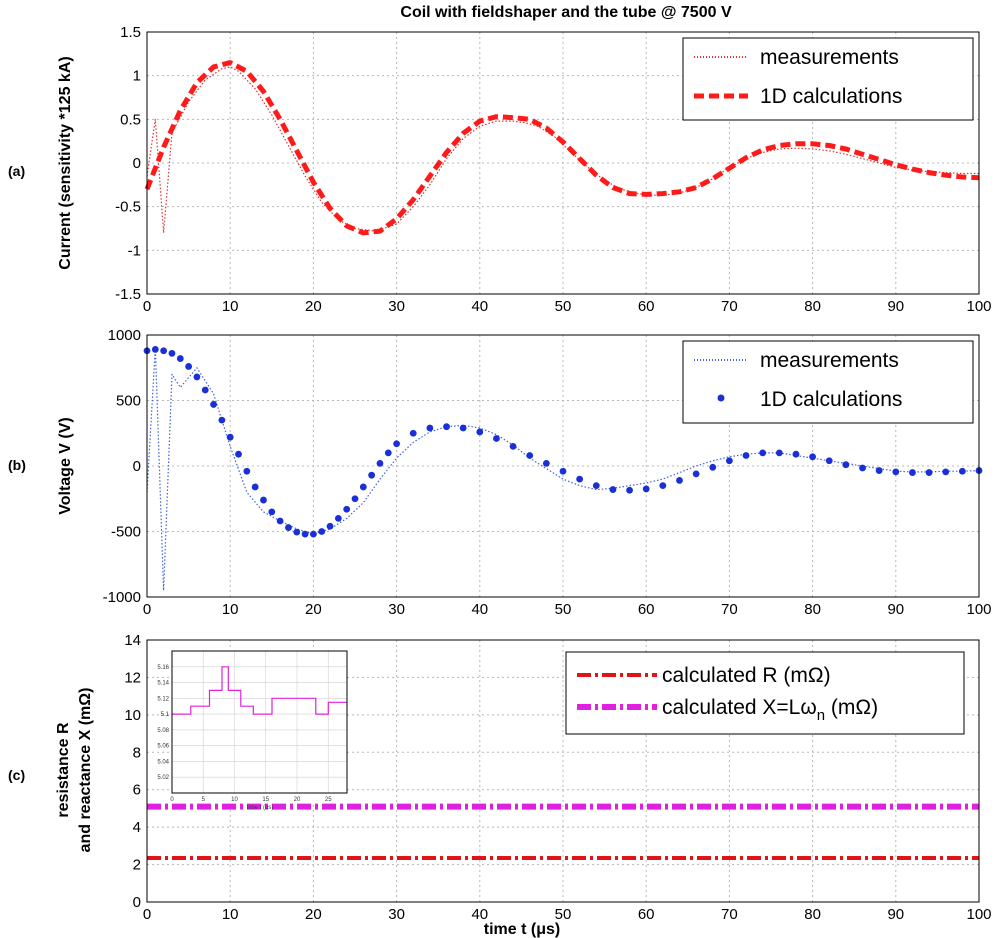 This screenshot has height=938, width=999. Describe the element at coordinates (134, 250) in the screenshot. I see `y-tick-label: -1` at that location.